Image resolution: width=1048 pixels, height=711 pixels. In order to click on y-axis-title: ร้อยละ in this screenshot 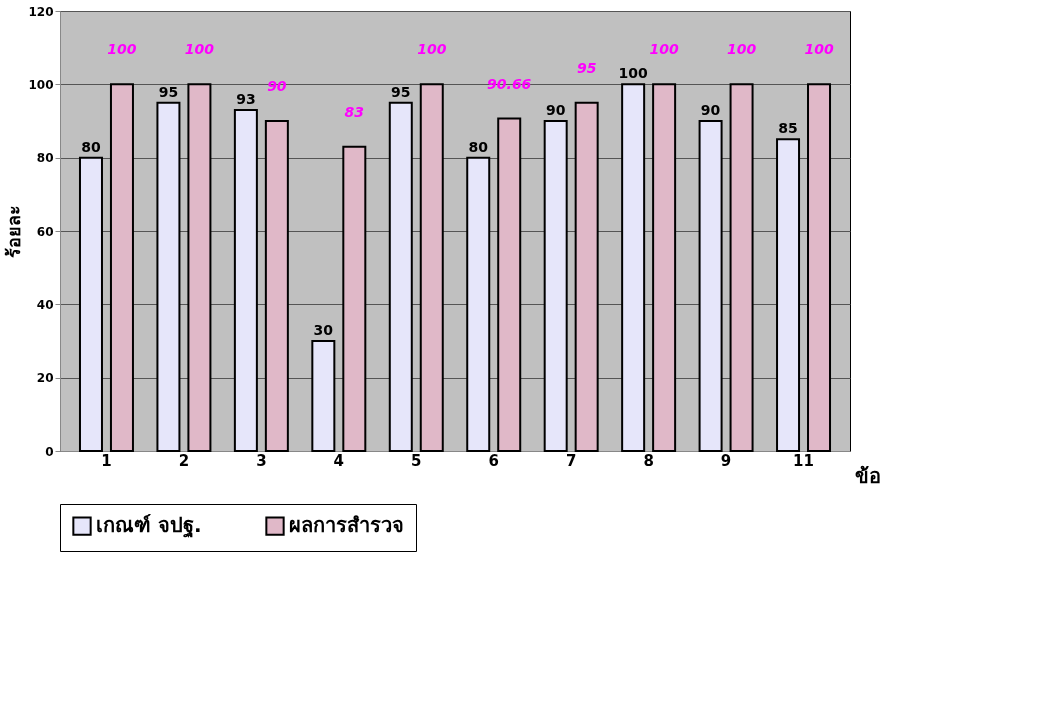, I will do `click(14, 231)`.